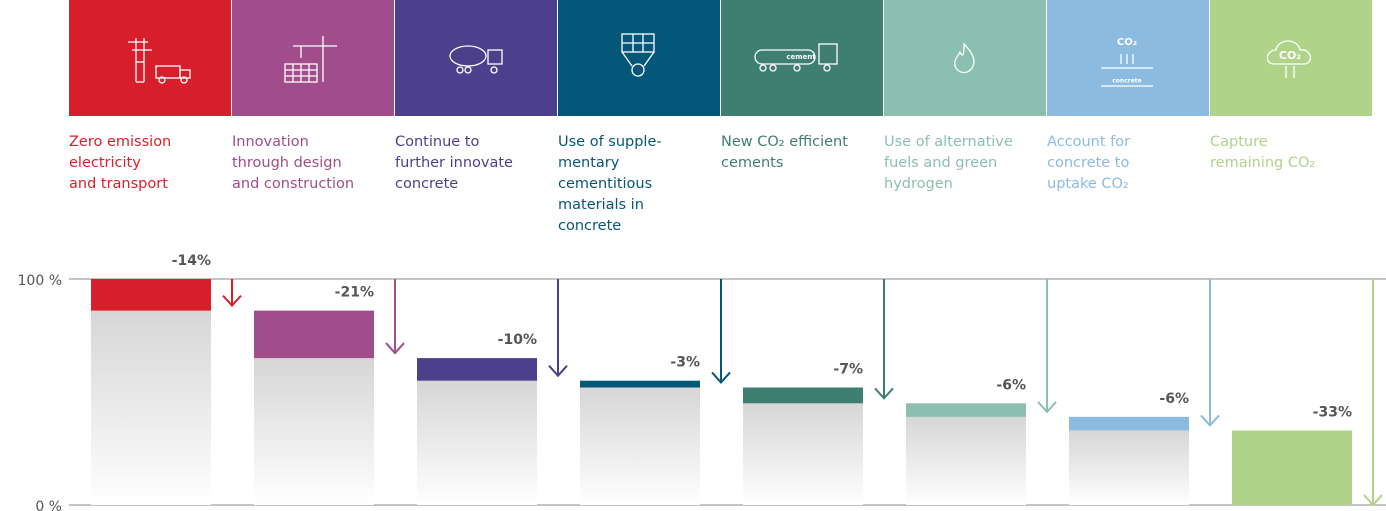 The height and width of the screenshot is (511, 1386). I want to click on category-label: Account for, so click(1088, 142).